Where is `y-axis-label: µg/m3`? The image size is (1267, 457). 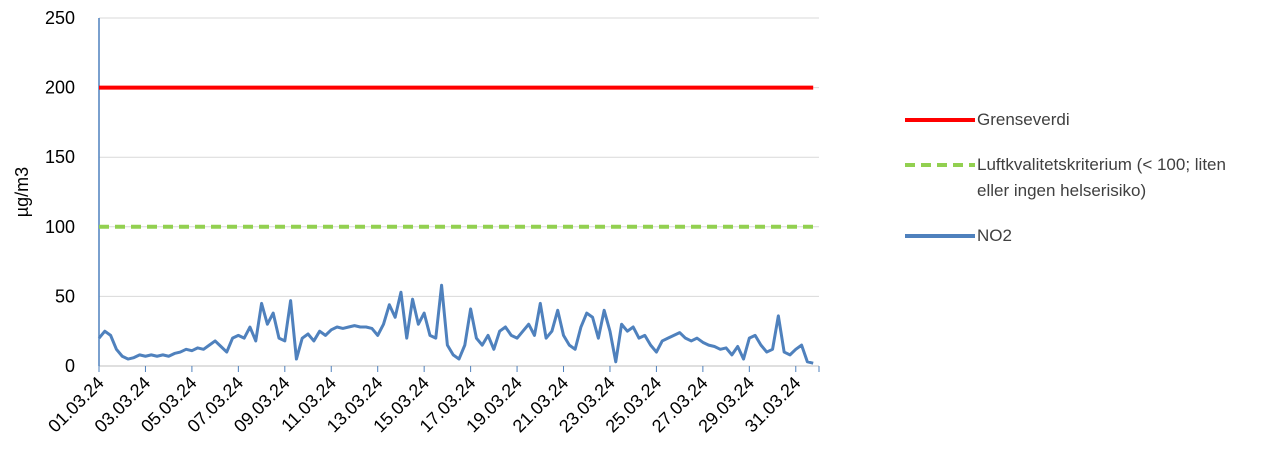
y-axis-label: µg/m3 is located at coordinates (22, 192).